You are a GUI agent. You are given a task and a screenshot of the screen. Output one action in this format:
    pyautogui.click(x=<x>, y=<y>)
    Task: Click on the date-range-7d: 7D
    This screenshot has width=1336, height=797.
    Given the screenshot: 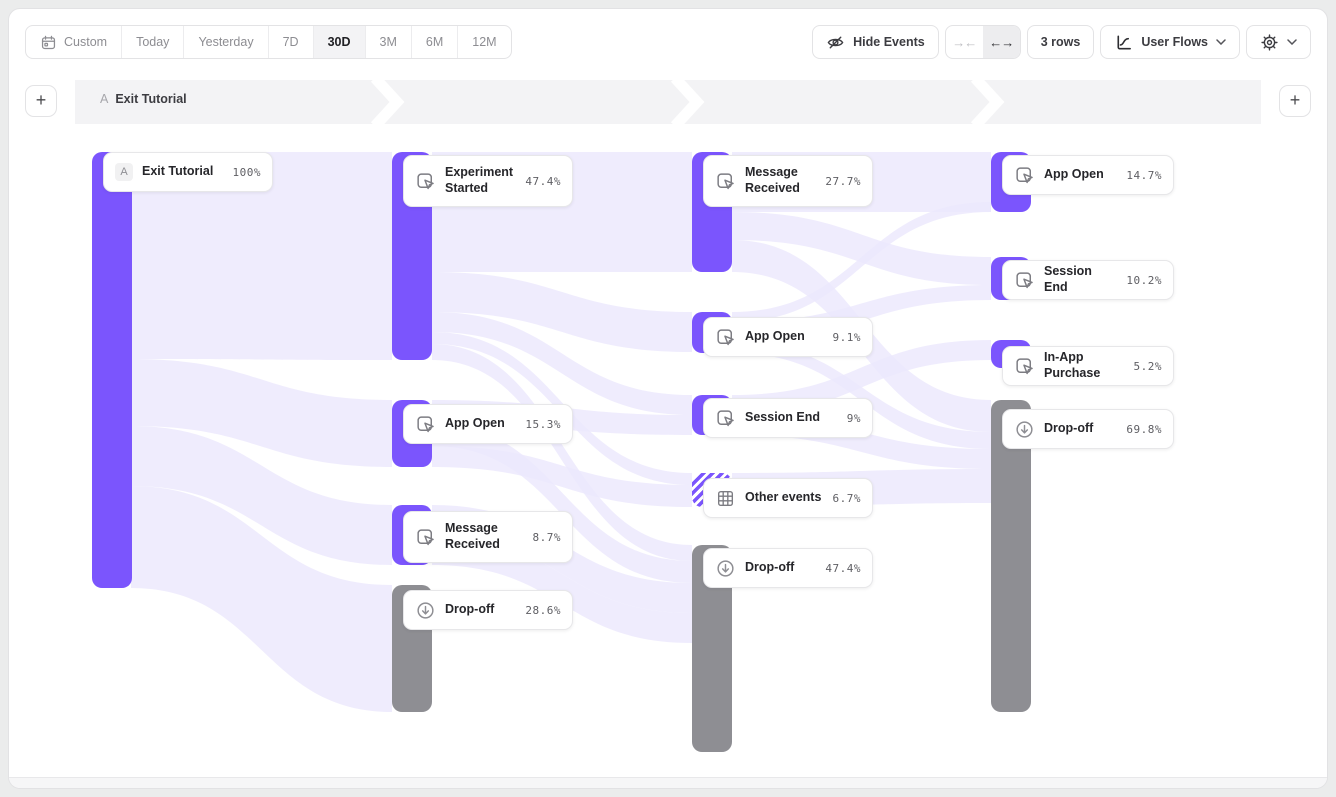 What is the action you would take?
    pyautogui.click(x=291, y=42)
    